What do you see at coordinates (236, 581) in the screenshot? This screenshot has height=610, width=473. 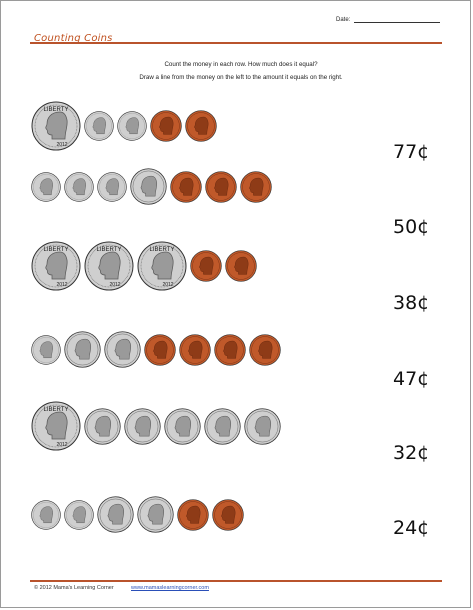 I see `footer-divider` at bounding box center [236, 581].